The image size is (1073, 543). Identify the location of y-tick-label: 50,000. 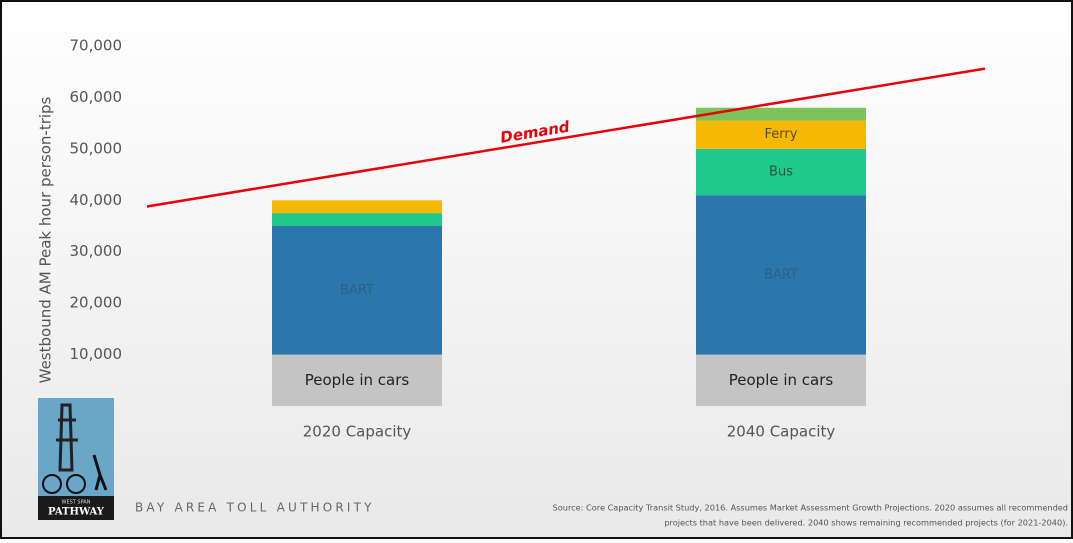
(96, 148).